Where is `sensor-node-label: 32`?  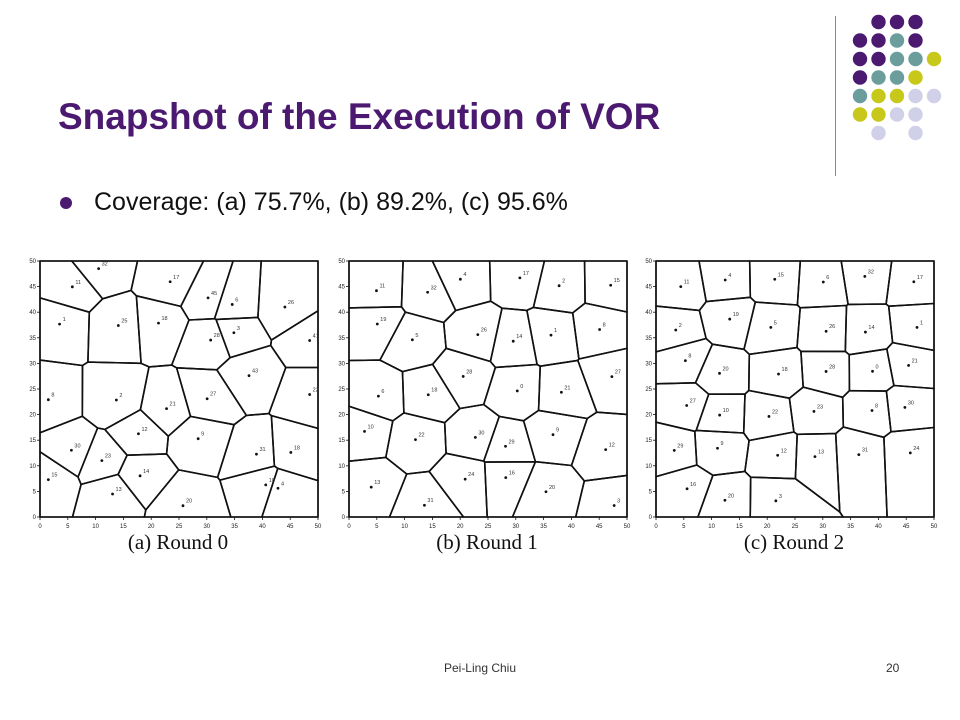
sensor-node-label: 32 is located at coordinates (434, 288).